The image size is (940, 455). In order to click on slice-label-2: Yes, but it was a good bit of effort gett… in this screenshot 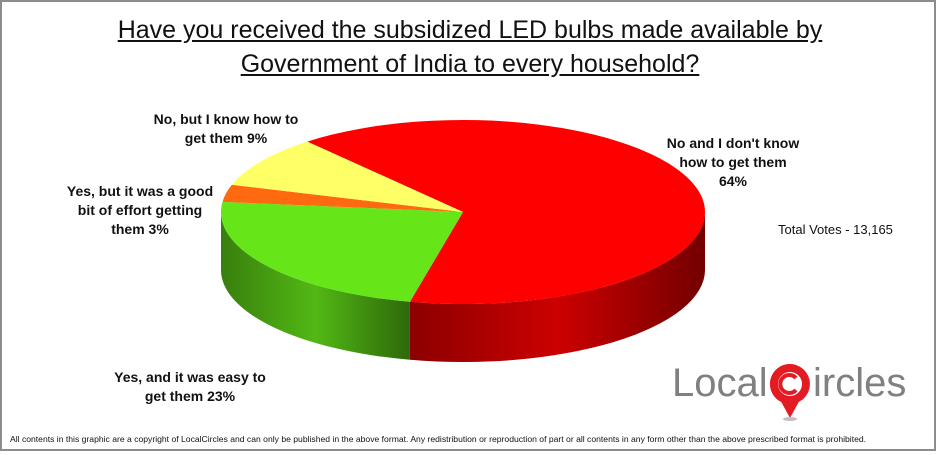, I will do `click(140, 210)`.